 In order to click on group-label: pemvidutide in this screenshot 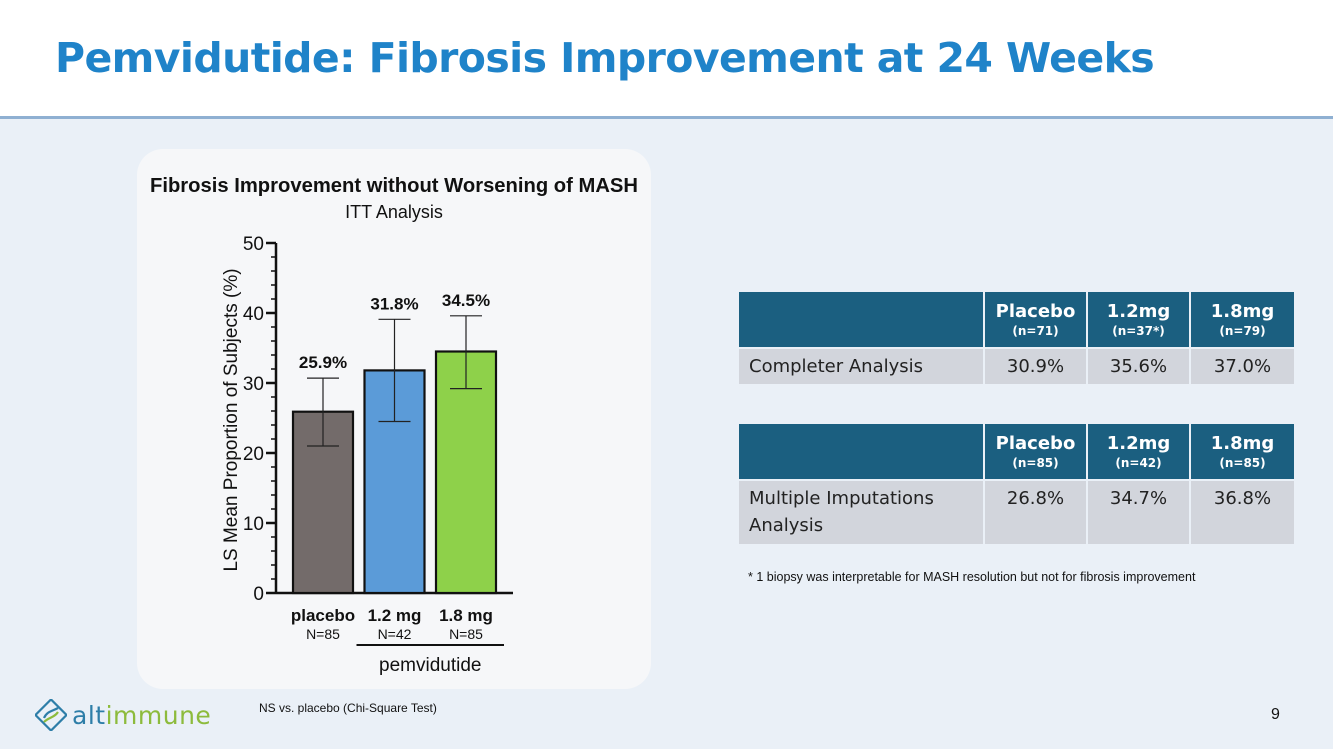, I will do `click(430, 665)`.